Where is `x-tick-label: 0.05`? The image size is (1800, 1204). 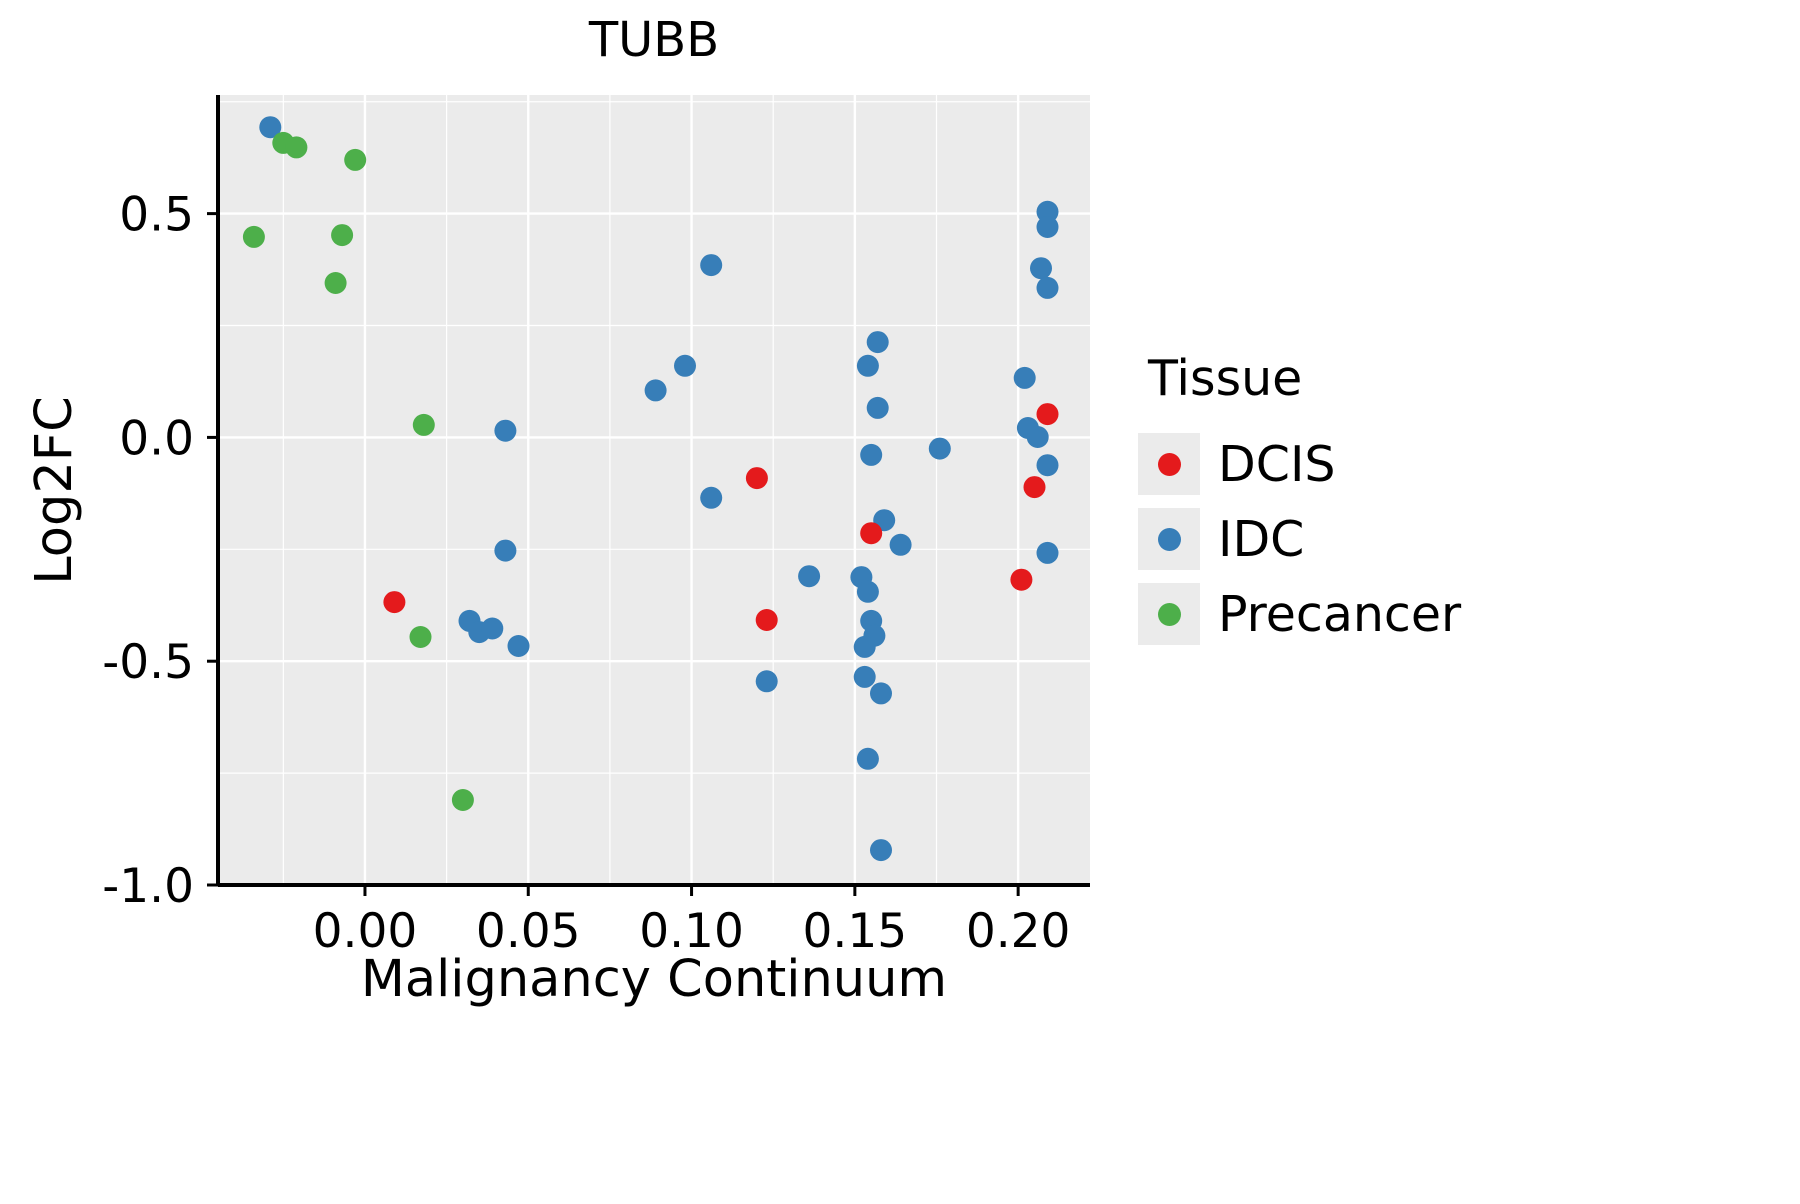
x-tick-label: 0.05 is located at coordinates (528, 931).